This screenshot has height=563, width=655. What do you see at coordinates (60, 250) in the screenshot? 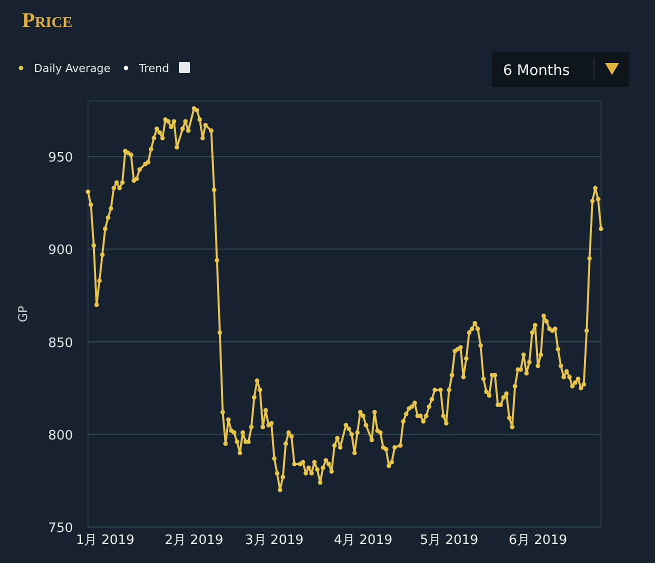
I see `y-tick-label: 900` at bounding box center [60, 250].